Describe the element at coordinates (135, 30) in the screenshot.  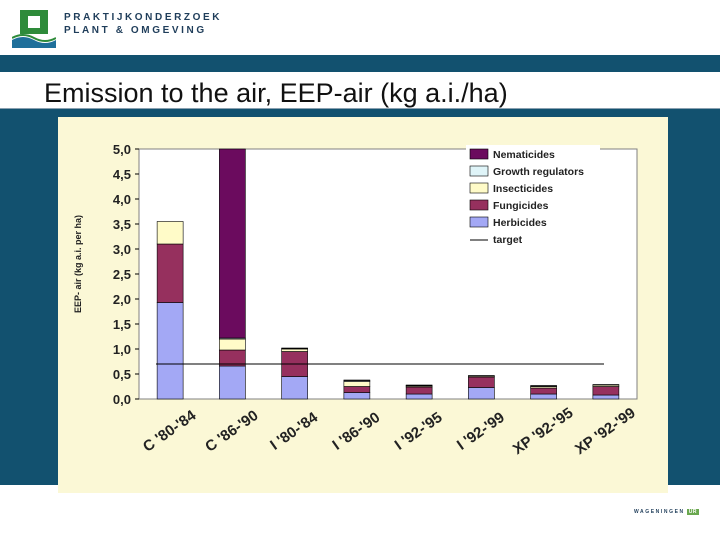
I see `org-line-2: PLANT & OMGEVING` at that location.